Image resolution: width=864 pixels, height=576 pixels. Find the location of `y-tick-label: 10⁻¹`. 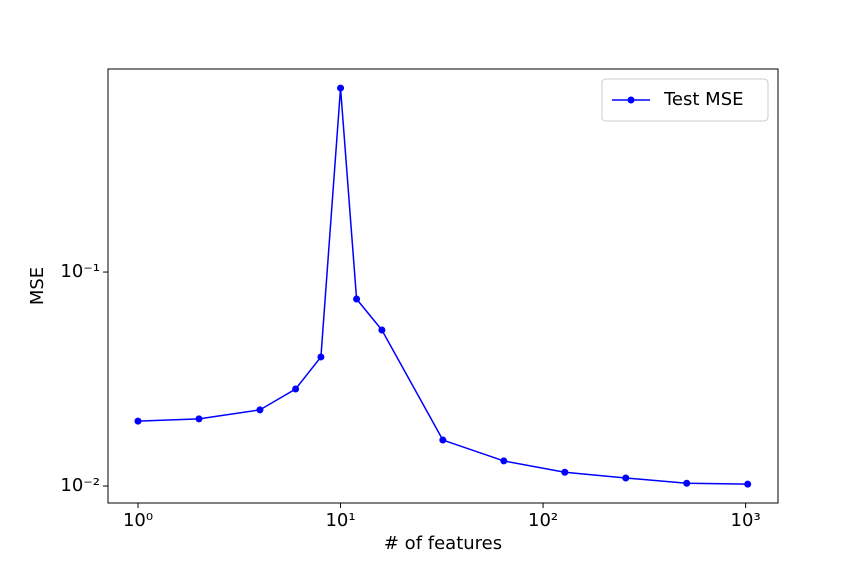

y-tick-label: 10⁻¹ is located at coordinates (80, 271).